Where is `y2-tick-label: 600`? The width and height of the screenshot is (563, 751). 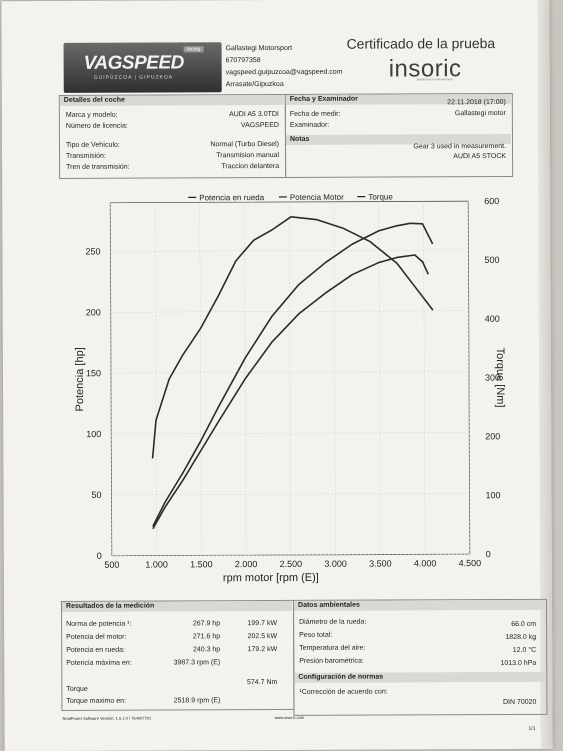 y2-tick-label: 600 is located at coordinates (491, 201).